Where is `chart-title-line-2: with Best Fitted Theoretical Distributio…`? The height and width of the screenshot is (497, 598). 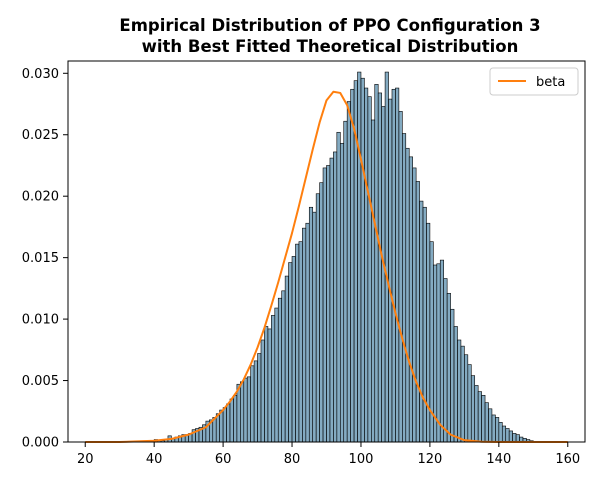
chart-title-line-2: with Best Fitted Theoretical Distributio… is located at coordinates (330, 46).